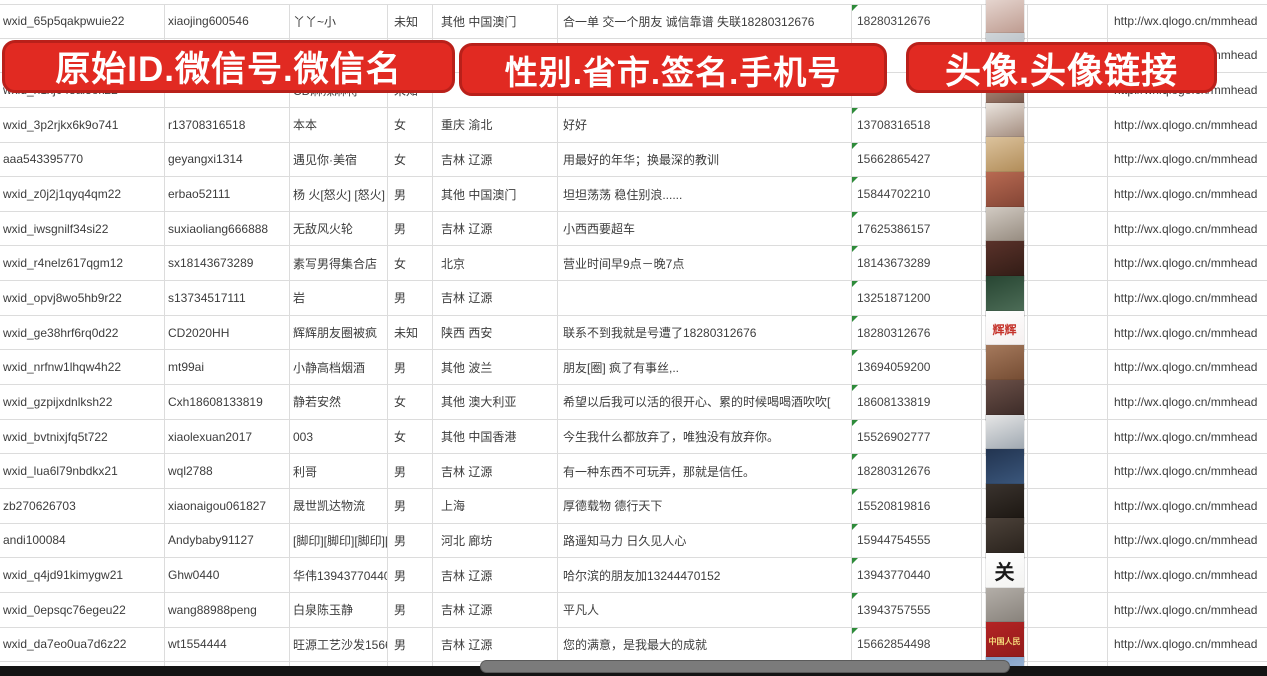 This screenshot has height=676, width=1267. What do you see at coordinates (82, 402) in the screenshot?
I see `cell-original-id: wxid_gzpijxdnlksh22` at bounding box center [82, 402].